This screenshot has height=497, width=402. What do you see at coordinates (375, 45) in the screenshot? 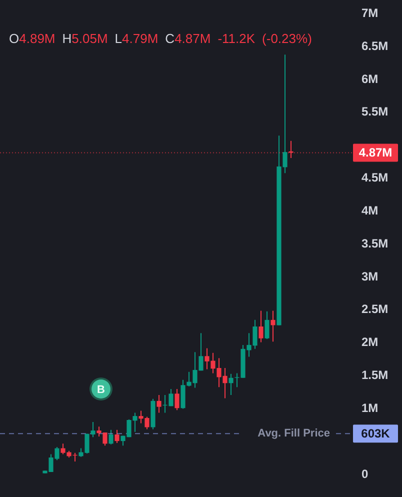
I see `y-tick-label: 6.5M` at bounding box center [375, 45].